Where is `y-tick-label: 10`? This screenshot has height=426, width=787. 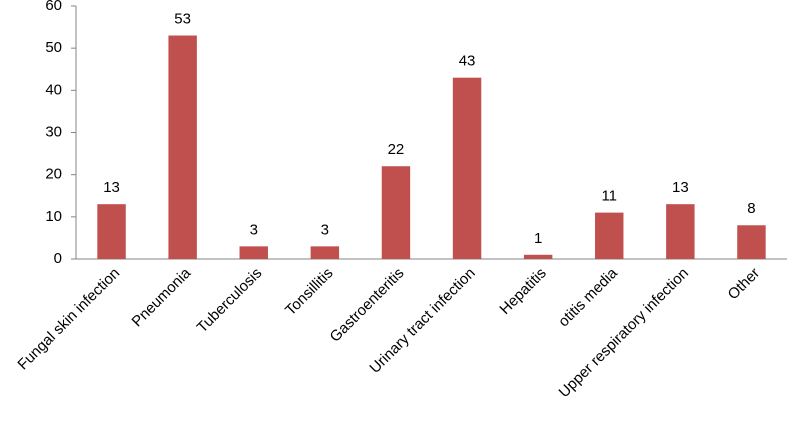
y-tick-label: 10 is located at coordinates (53, 216).